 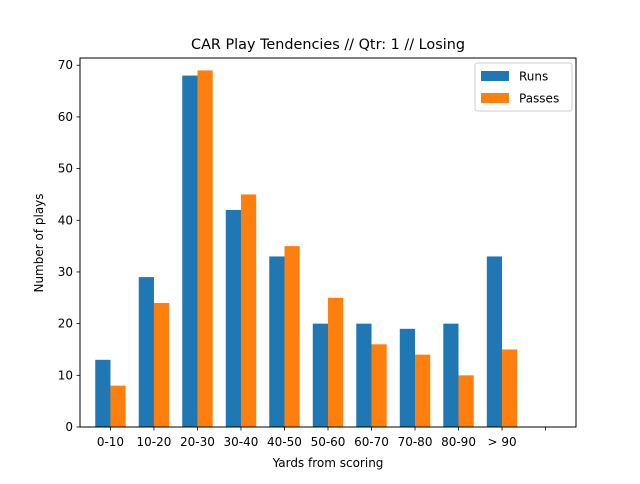 I want to click on y-tick-label: 30, so click(x=65, y=272).